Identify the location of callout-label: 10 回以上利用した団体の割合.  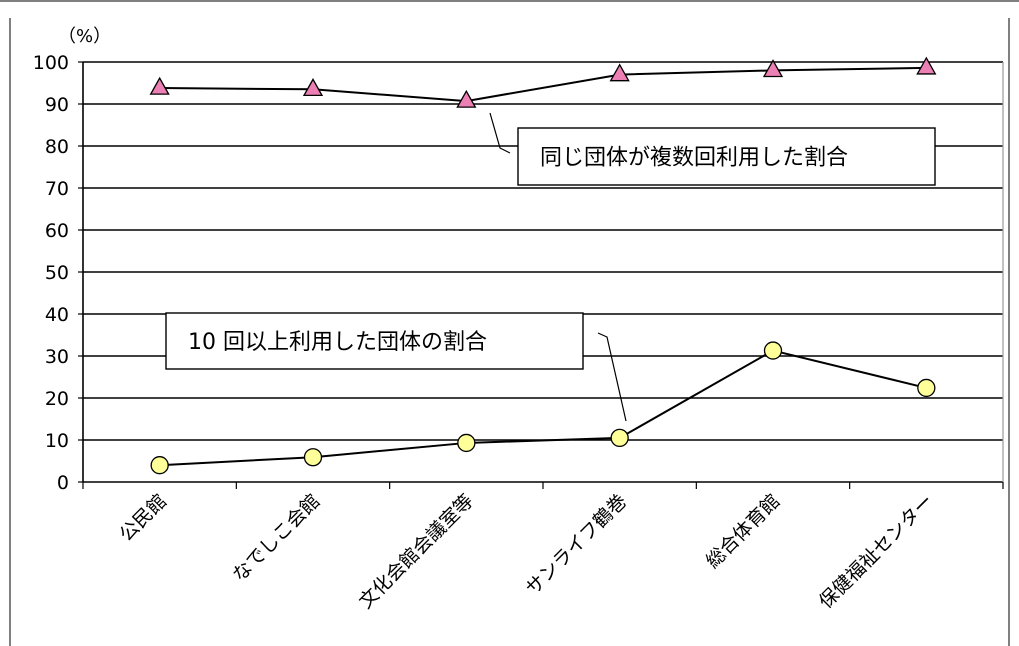
(337, 342).